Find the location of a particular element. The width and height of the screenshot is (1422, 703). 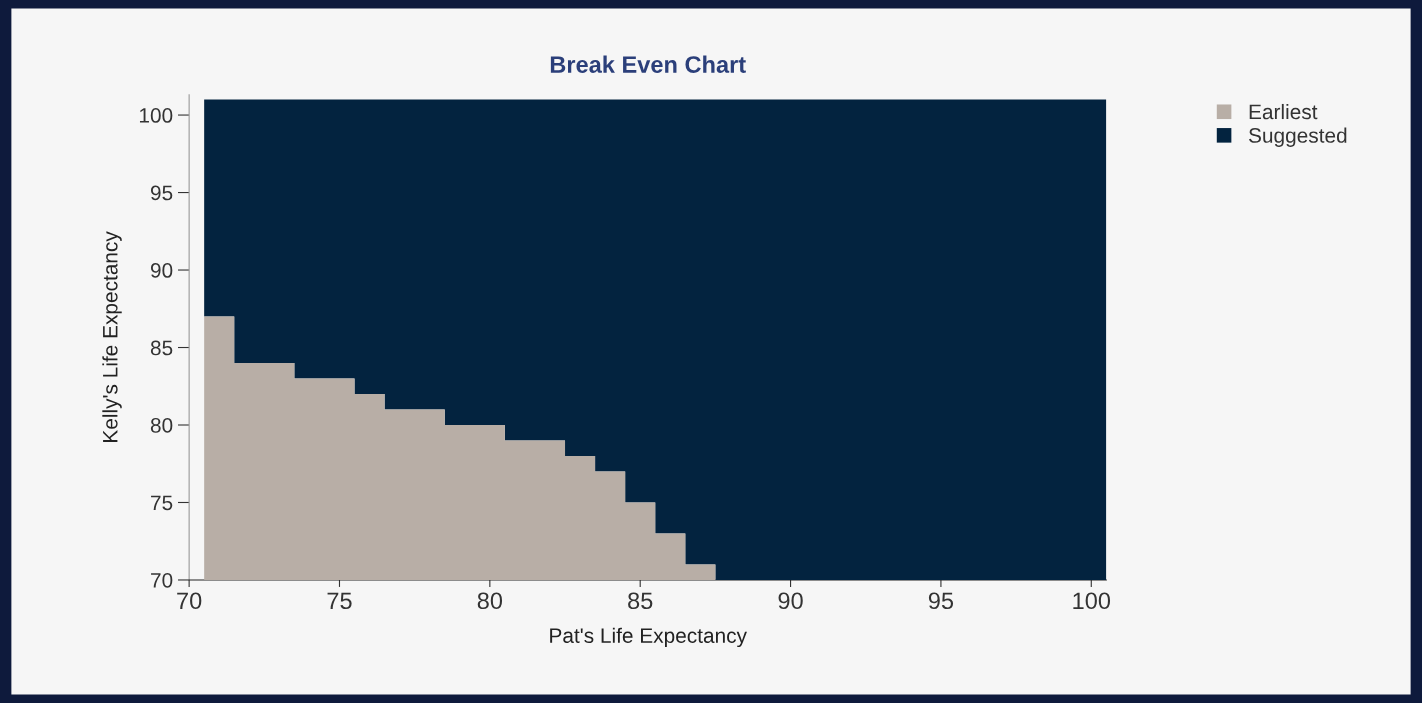

y-tick-label: 85 is located at coordinates (161, 348).